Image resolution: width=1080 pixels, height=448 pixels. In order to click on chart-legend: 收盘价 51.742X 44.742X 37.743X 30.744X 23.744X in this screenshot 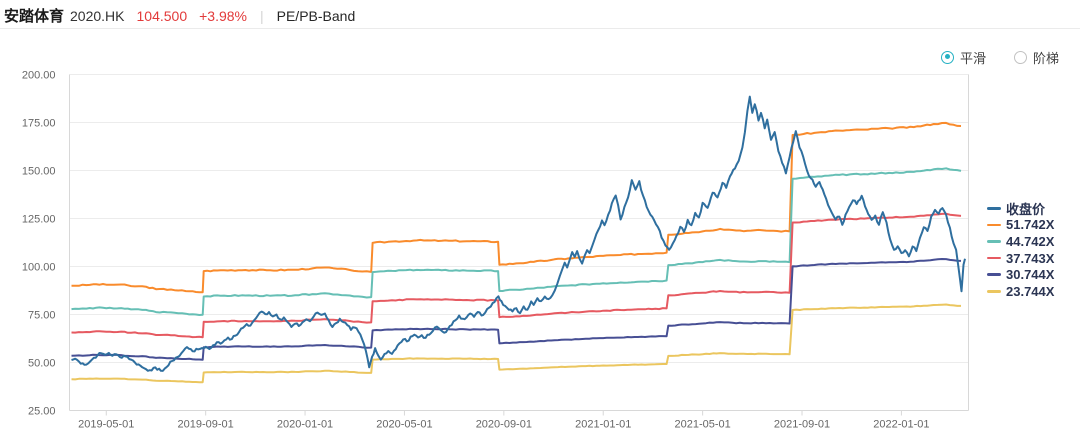, I will do `click(1020, 250)`.